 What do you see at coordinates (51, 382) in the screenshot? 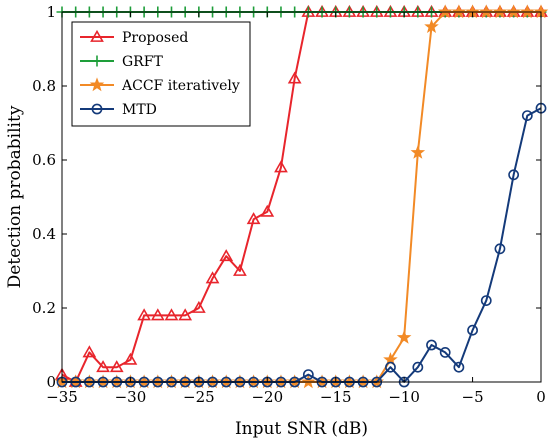
I see `y-tick-label: 0` at bounding box center [51, 382].